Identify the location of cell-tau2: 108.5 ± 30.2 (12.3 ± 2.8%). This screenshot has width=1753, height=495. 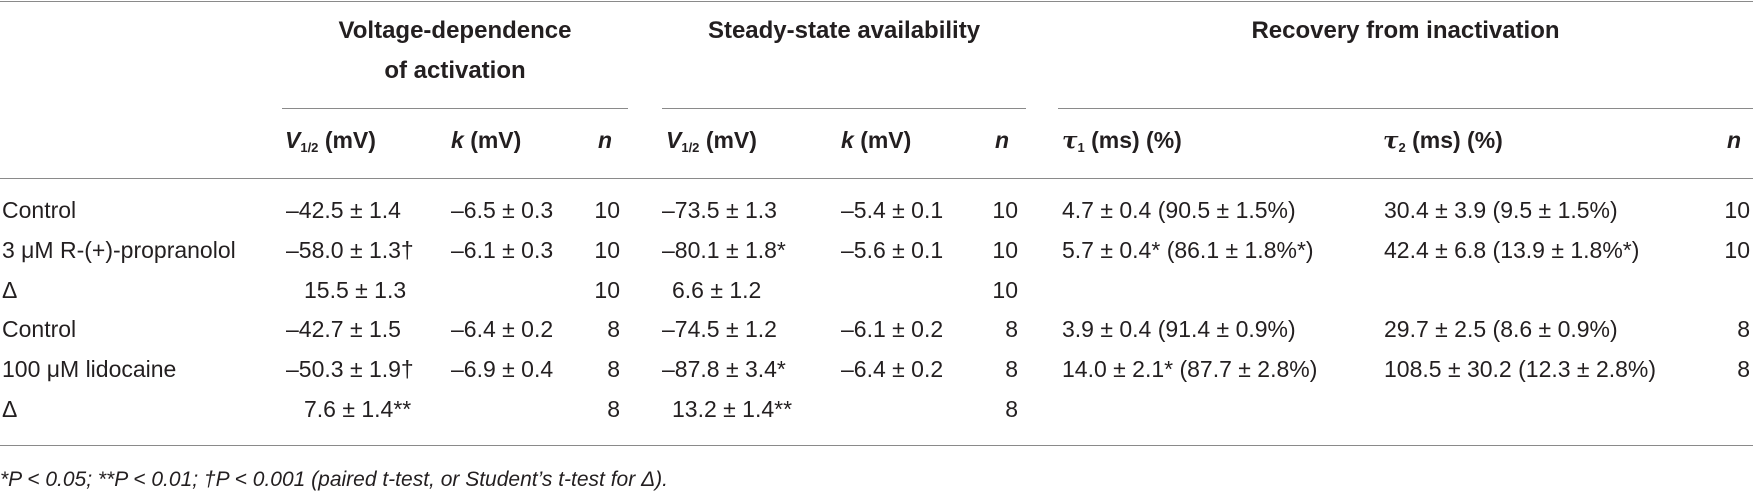
(1520, 369).